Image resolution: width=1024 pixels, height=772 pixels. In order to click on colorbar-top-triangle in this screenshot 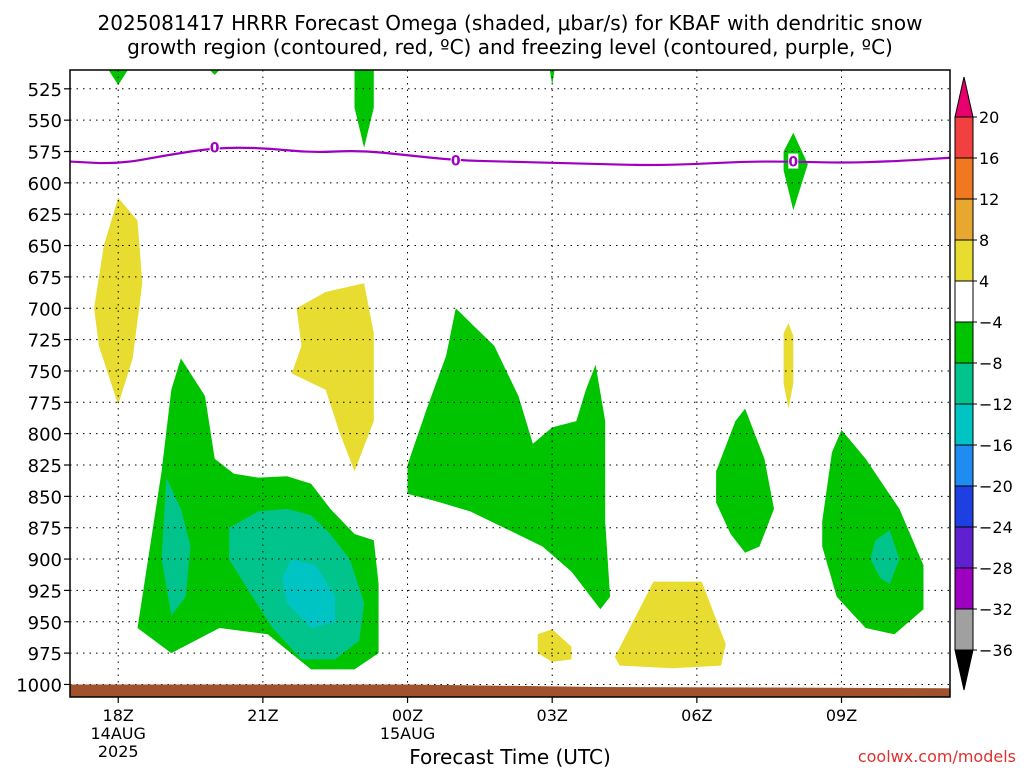, I will do `click(964, 97)`.